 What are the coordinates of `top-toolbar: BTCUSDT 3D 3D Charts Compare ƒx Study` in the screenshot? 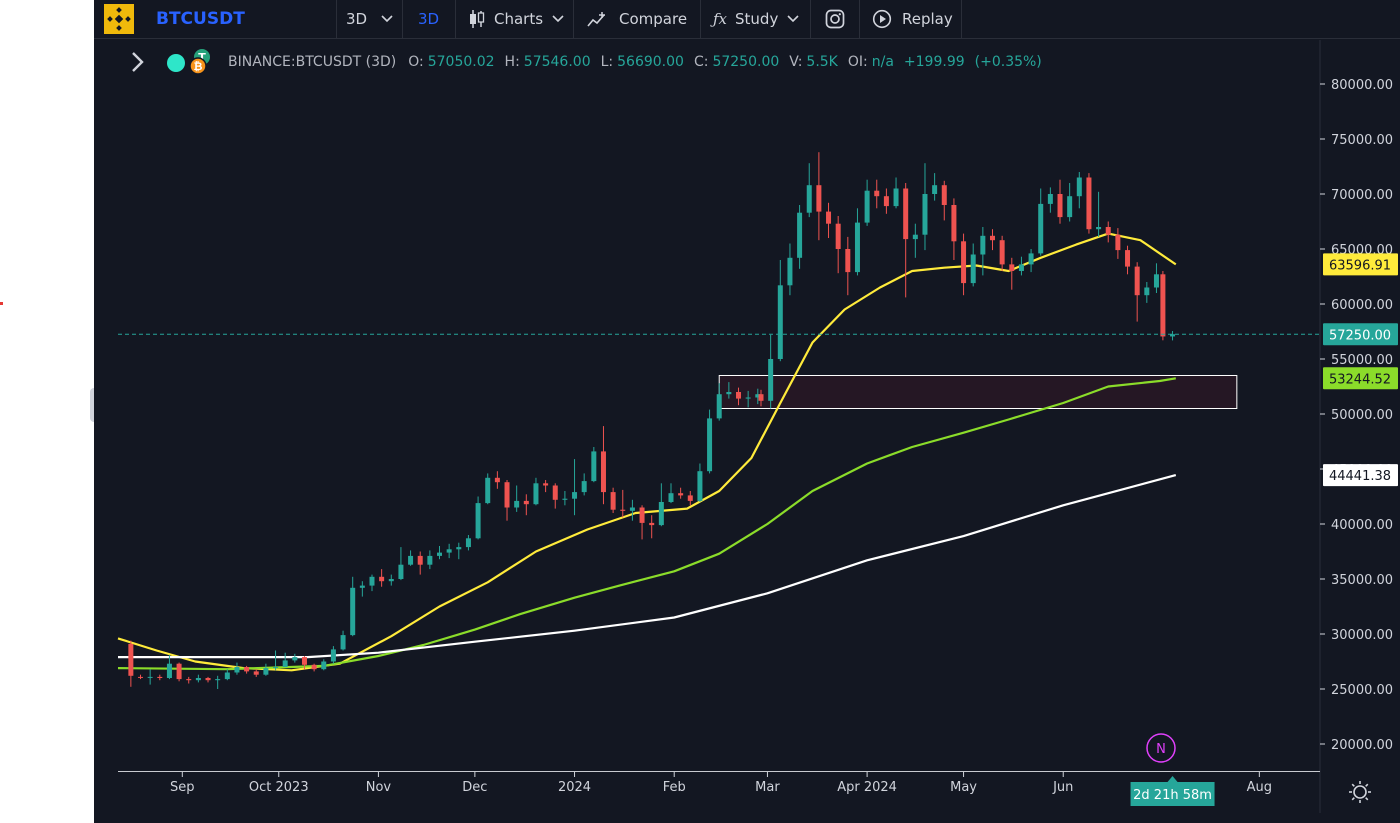 It's located at (747, 19).